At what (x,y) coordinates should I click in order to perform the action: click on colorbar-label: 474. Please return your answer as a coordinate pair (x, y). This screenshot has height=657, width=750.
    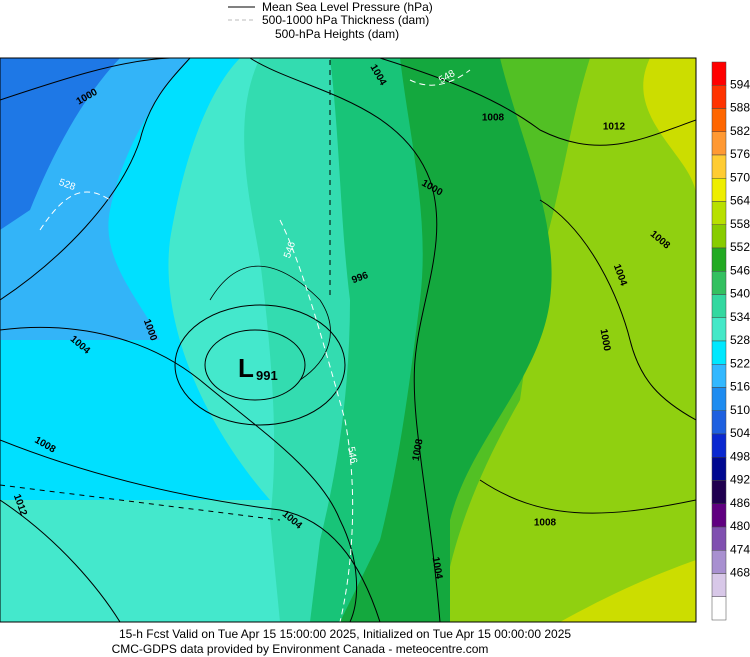
    Looking at the image, I should click on (740, 549).